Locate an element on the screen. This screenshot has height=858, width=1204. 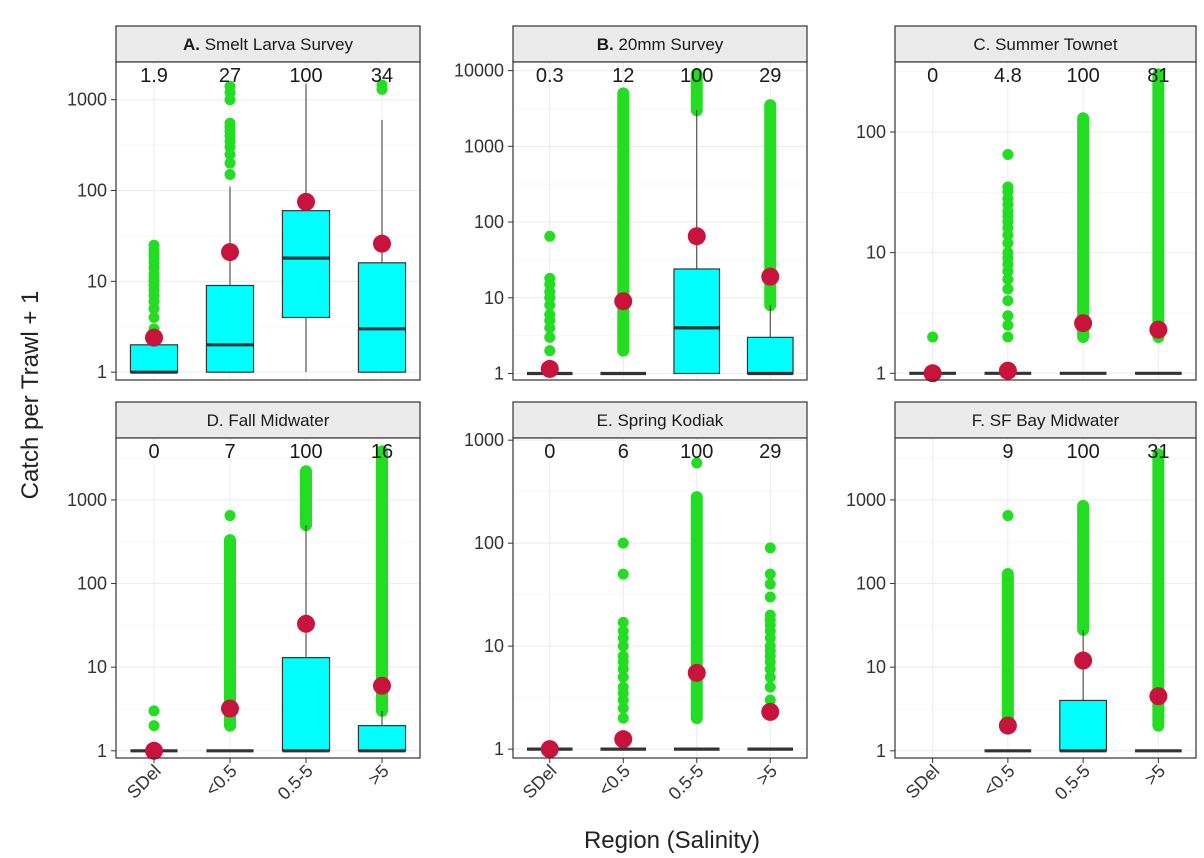
panel-name: Summer Townet is located at coordinates (1054, 44).